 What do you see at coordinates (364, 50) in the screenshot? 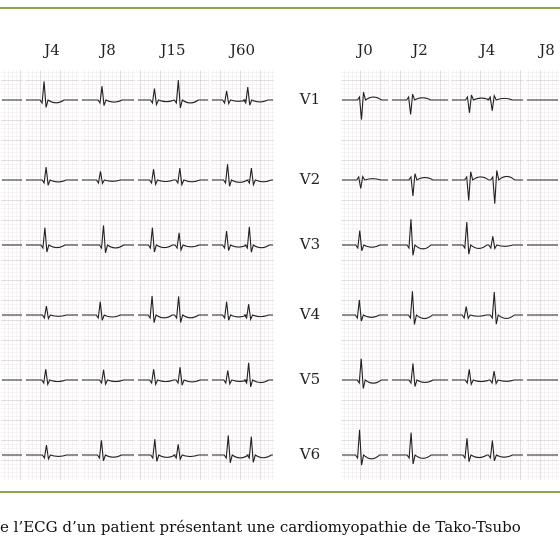
I see `column-header: J0` at bounding box center [364, 50].